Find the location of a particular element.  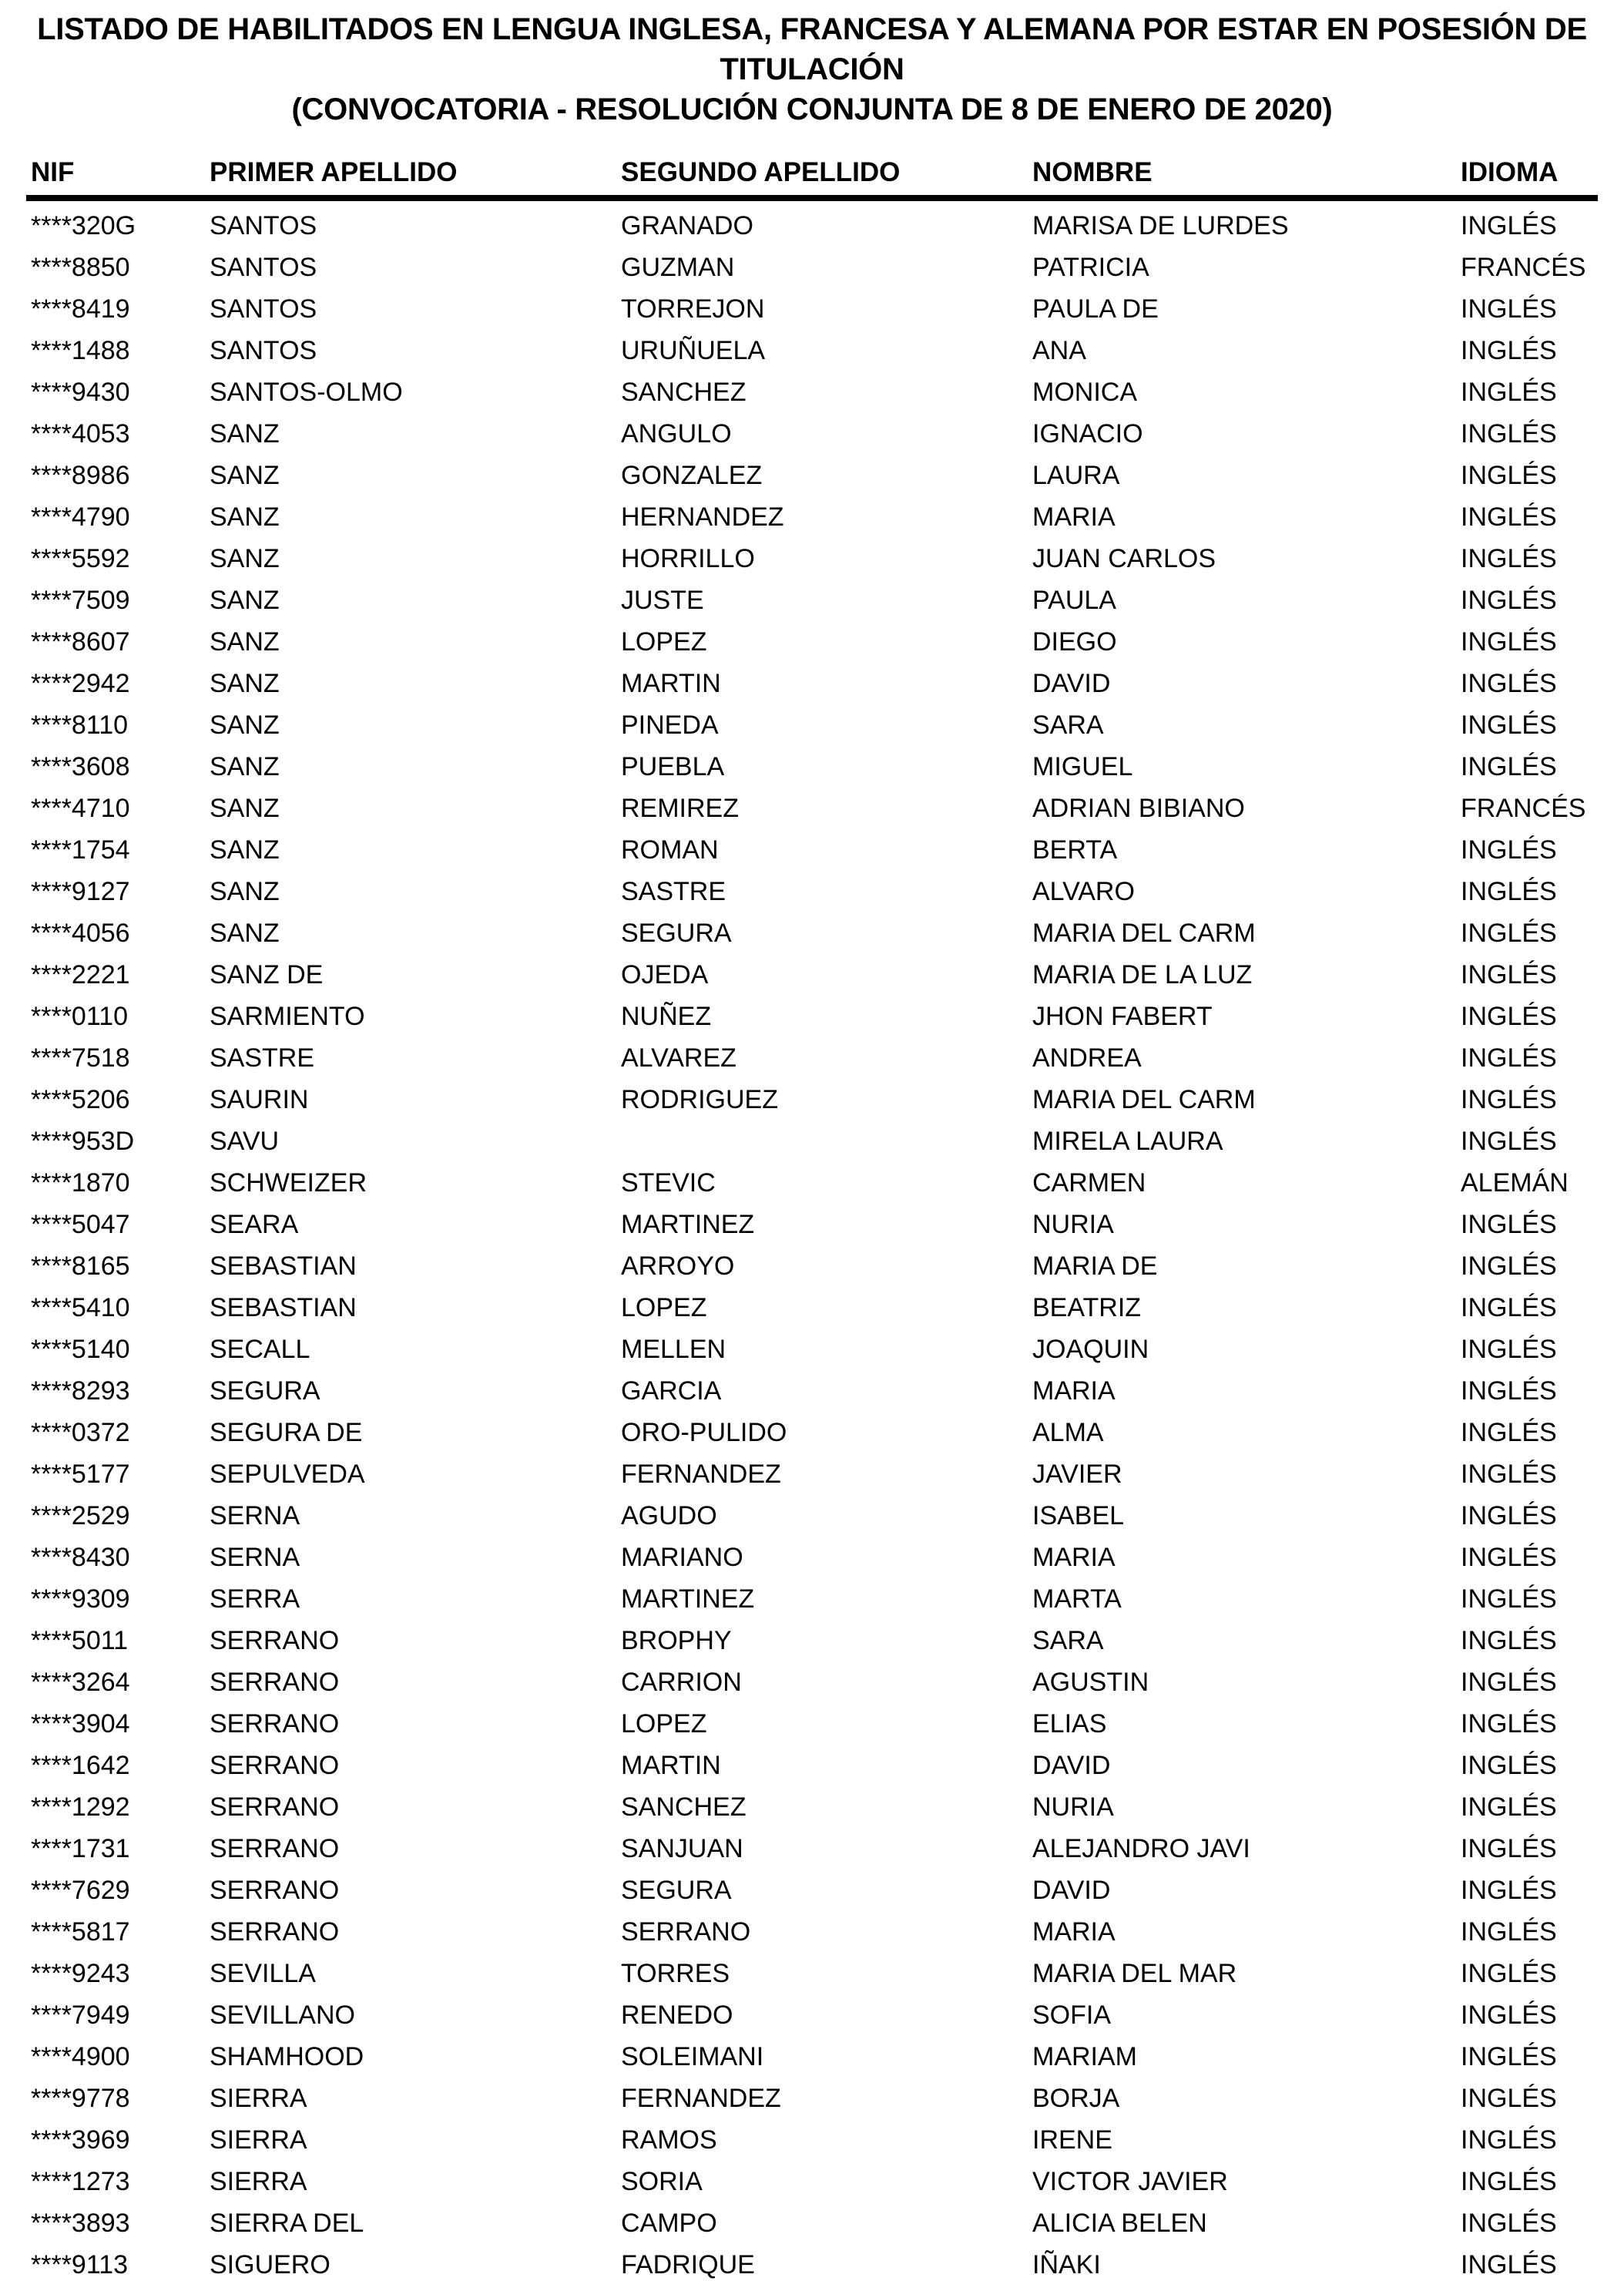

cell-segundo-apellido: PINEDA is located at coordinates (670, 725).